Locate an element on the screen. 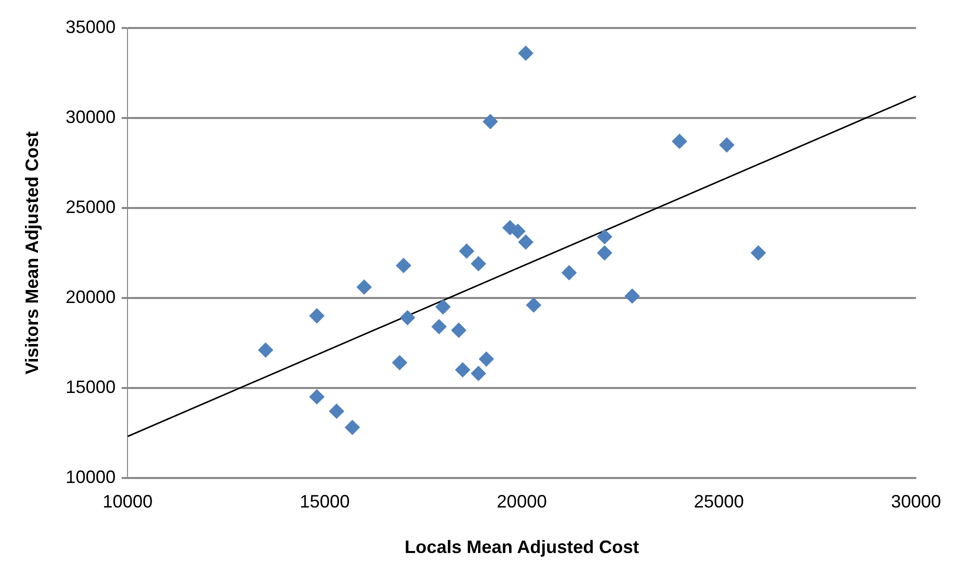 The image size is (964, 581). x-axis-title: Locals Mean Adjusted Cost is located at coordinates (522, 547).